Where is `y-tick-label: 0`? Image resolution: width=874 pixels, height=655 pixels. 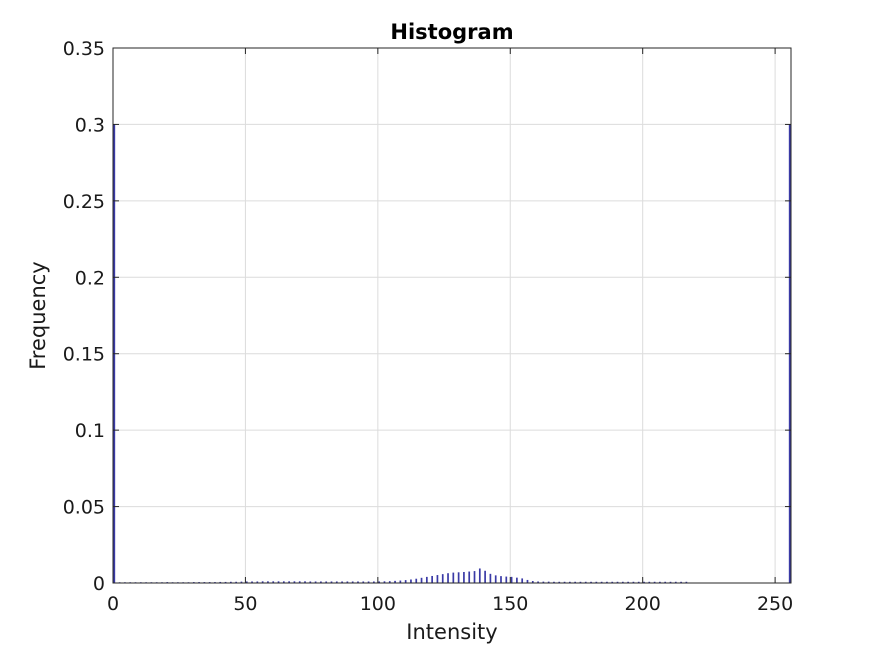 y-tick-label: 0 is located at coordinates (99, 584).